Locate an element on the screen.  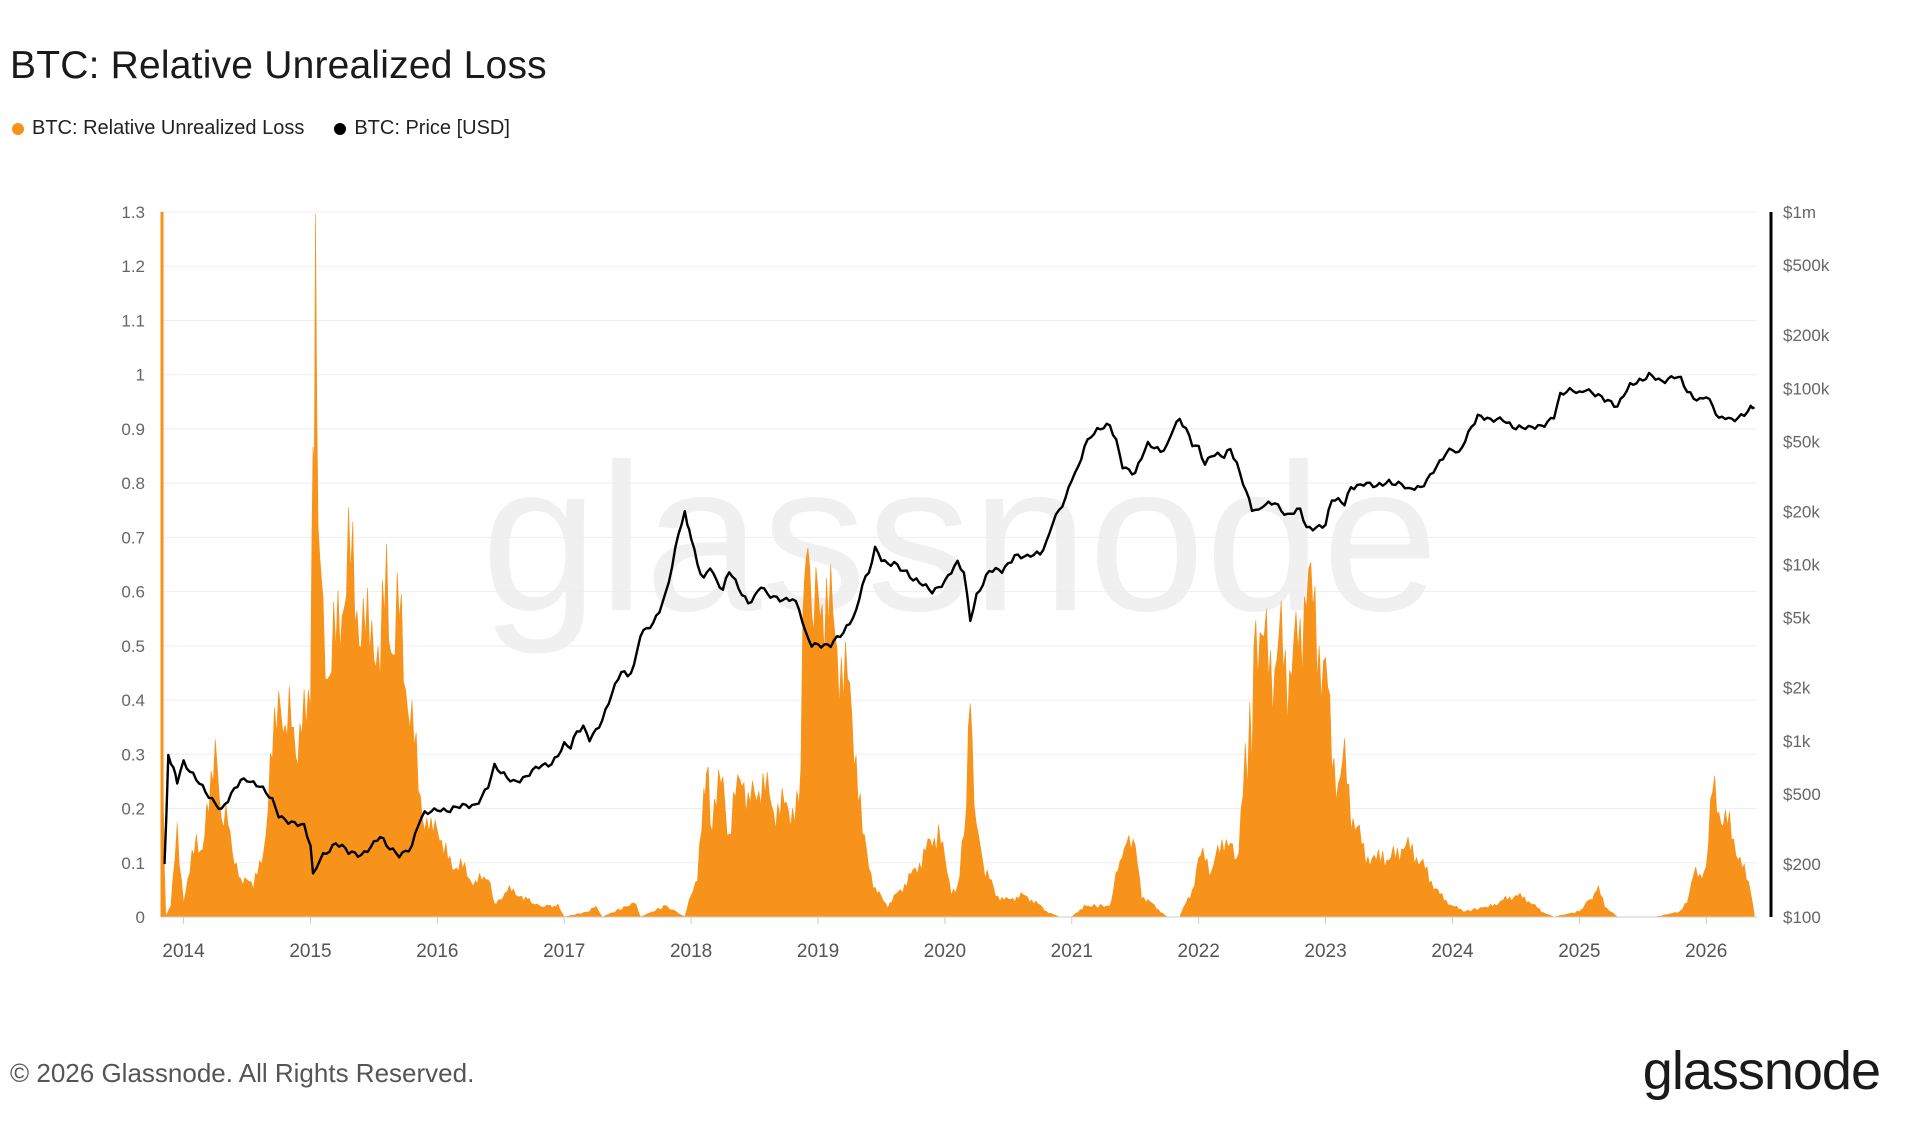
x-tick-label: 2018 is located at coordinates (691, 951).